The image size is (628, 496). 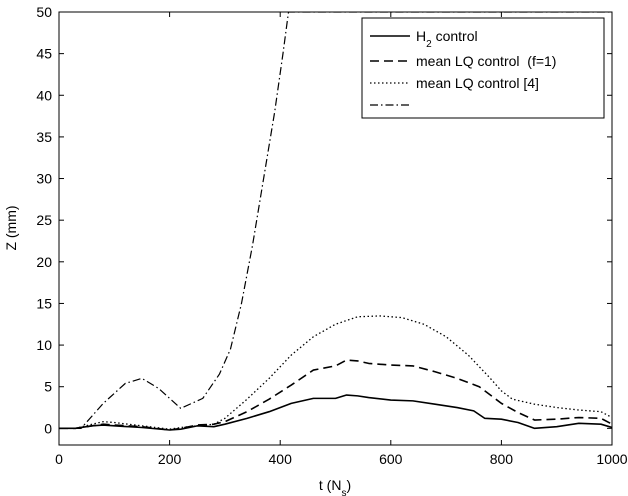 What do you see at coordinates (502, 459) in the screenshot?
I see `x-tick-label: 800` at bounding box center [502, 459].